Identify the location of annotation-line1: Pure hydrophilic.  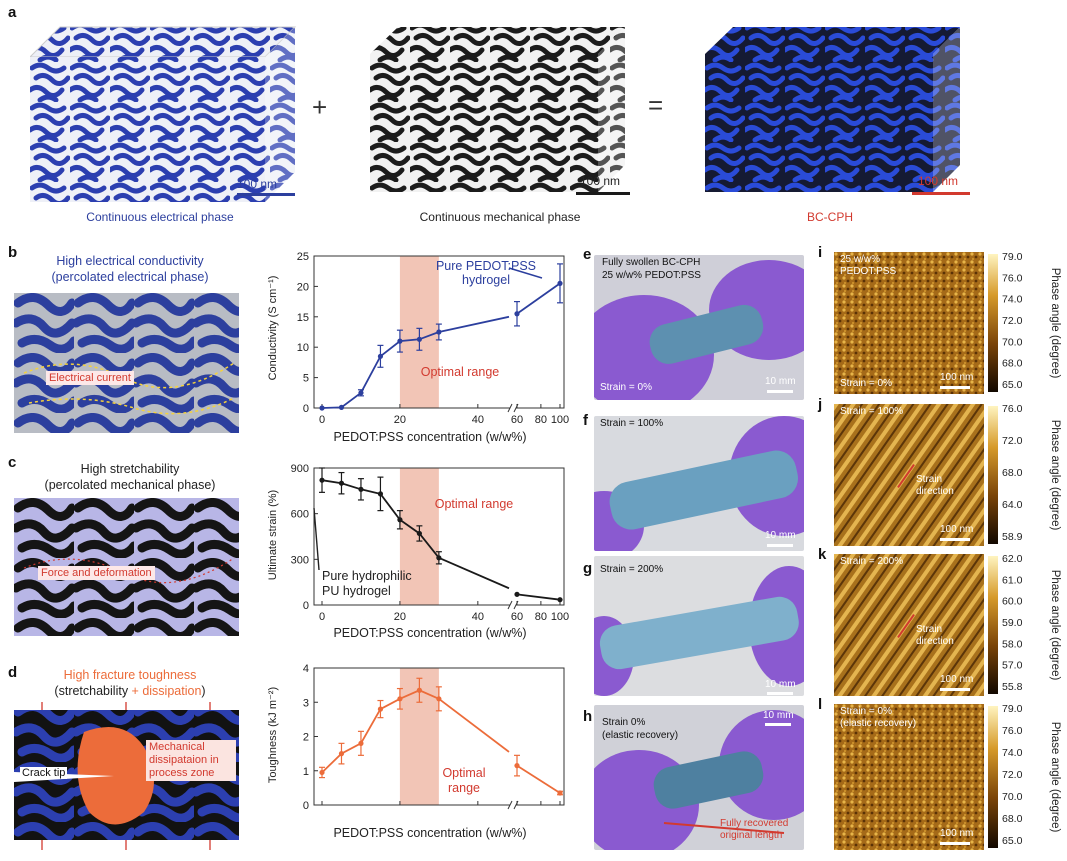
(367, 576).